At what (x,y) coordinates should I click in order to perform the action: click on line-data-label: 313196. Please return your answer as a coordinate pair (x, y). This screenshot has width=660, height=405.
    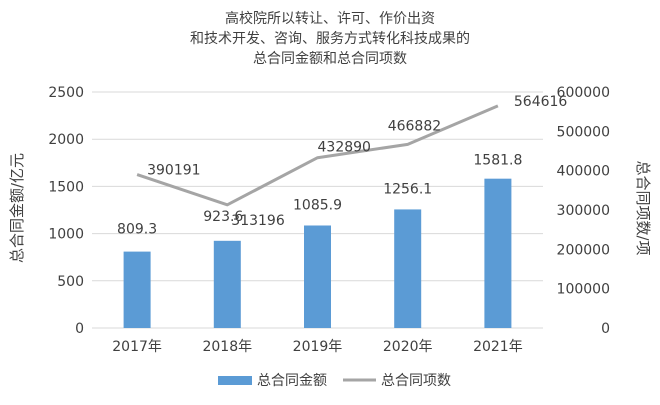
    Looking at the image, I should click on (258, 221).